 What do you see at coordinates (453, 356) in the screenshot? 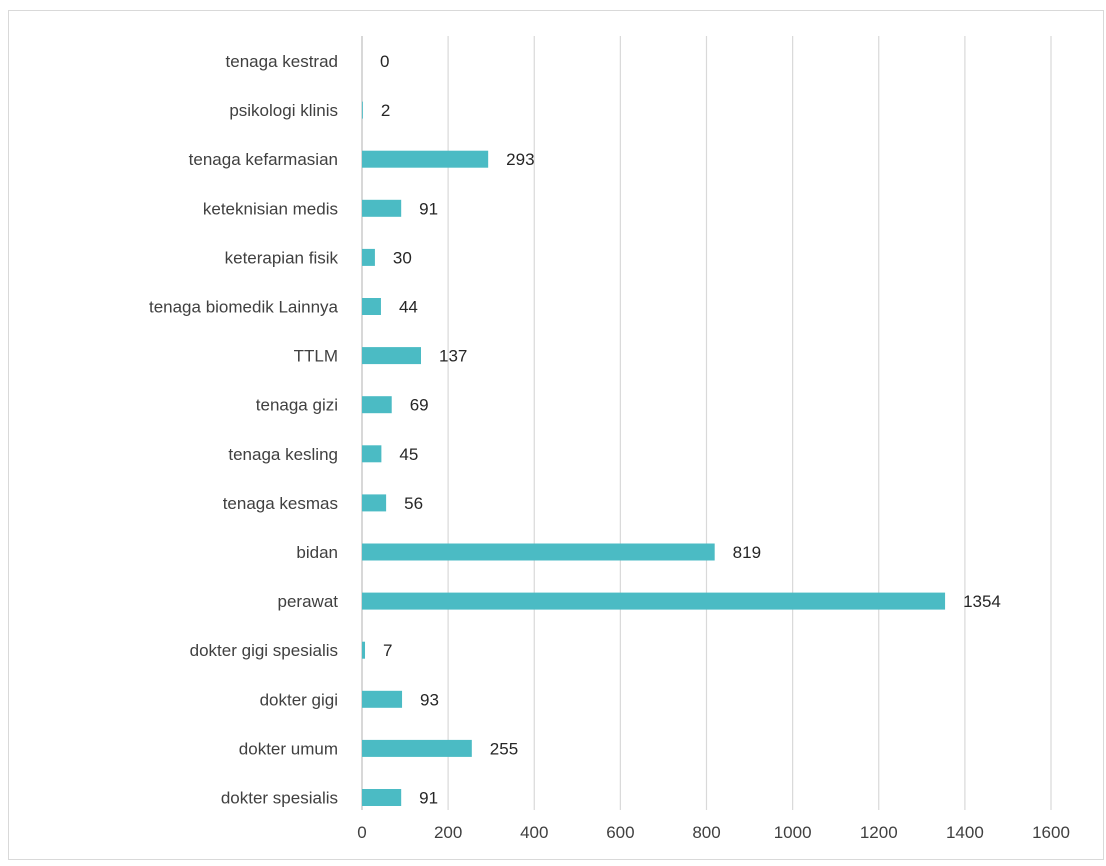
I see `data-label: 137` at bounding box center [453, 356].